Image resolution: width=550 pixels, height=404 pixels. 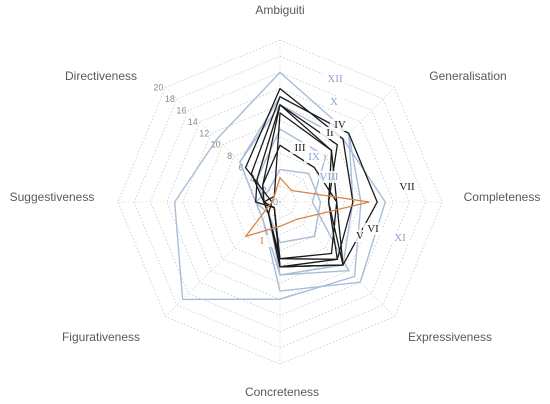 What do you see at coordinates (400, 238) in the screenshot?
I see `series-xi-label: XI` at bounding box center [400, 238].